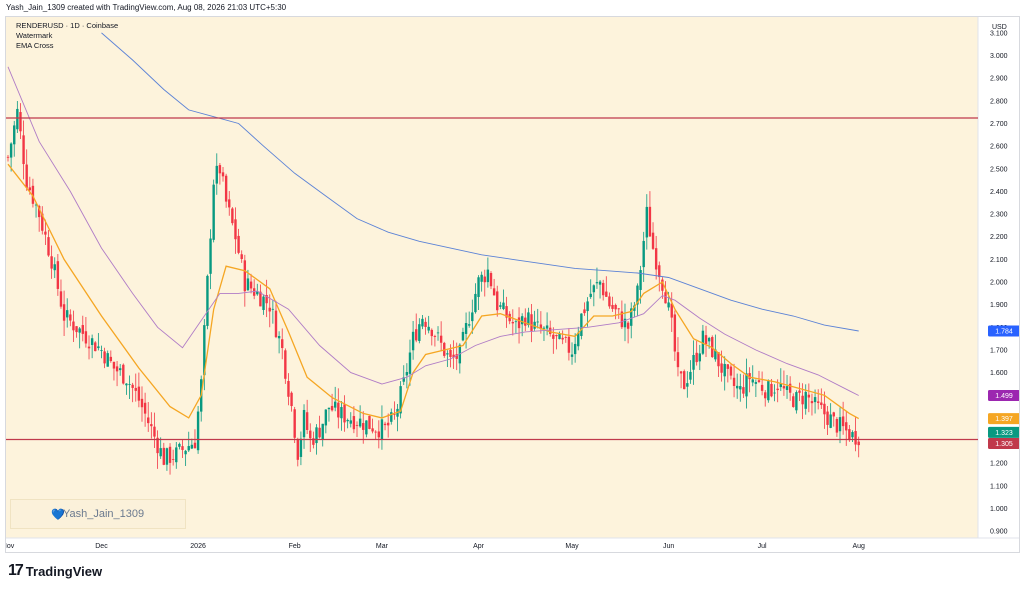 This screenshot has width=1024, height=589. I want to click on y-tick-label: 3.100, so click(999, 33).